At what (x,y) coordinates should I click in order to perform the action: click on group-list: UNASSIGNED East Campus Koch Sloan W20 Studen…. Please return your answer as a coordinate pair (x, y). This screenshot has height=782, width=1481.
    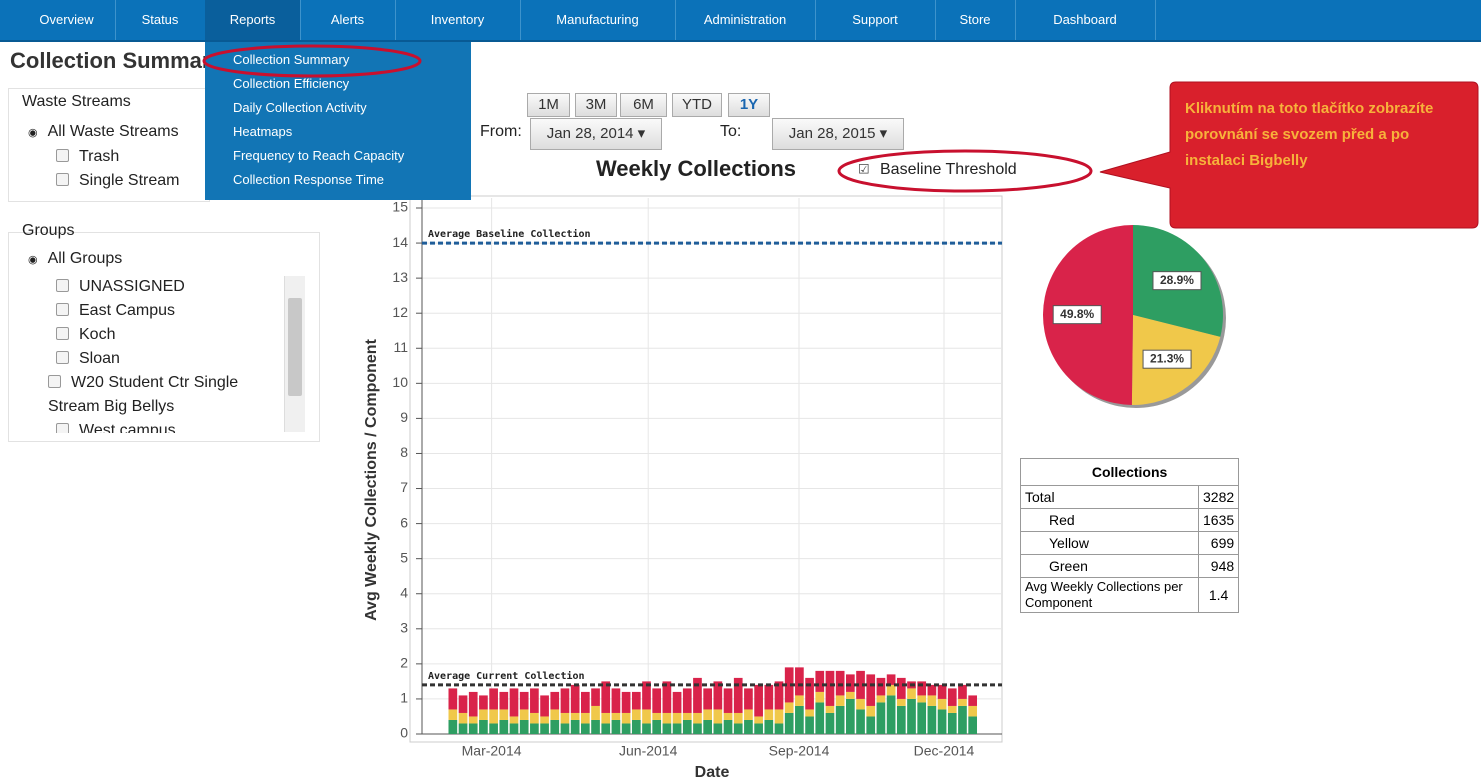
    Looking at the image, I should click on (177, 354).